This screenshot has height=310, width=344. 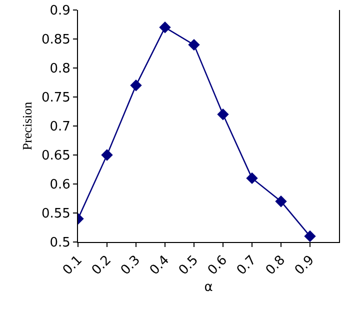 I want to click on y-tick-label: 0.7, so click(x=60, y=127).